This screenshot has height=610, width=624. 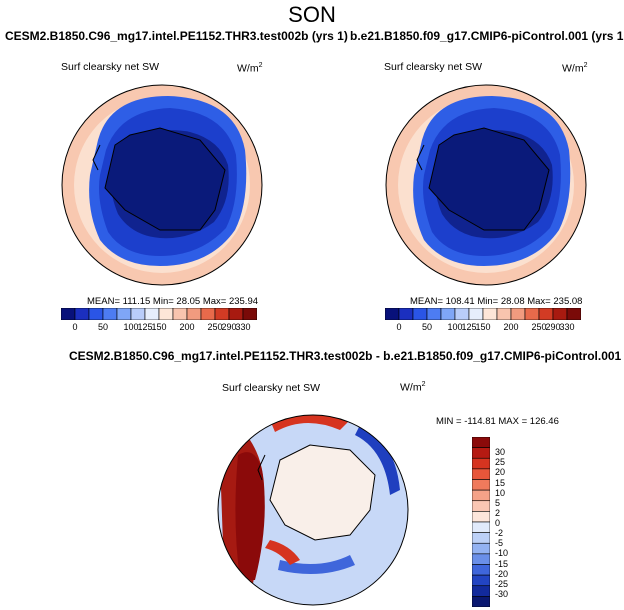 What do you see at coordinates (500, 462) in the screenshot?
I see `cb-label: 25` at bounding box center [500, 462].